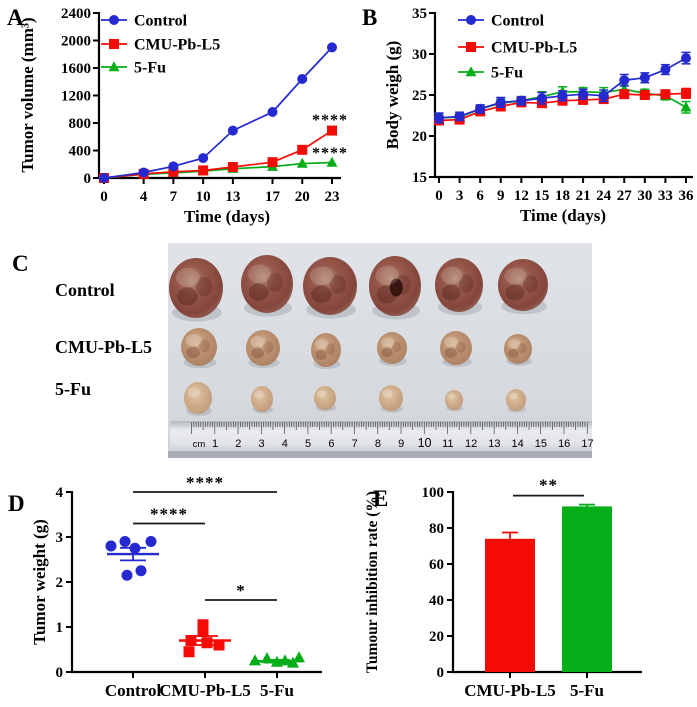 Image resolution: width=697 pixels, height=707 pixels. Describe the element at coordinates (16, 503) in the screenshot. I see `panel-d-label: D` at that location.